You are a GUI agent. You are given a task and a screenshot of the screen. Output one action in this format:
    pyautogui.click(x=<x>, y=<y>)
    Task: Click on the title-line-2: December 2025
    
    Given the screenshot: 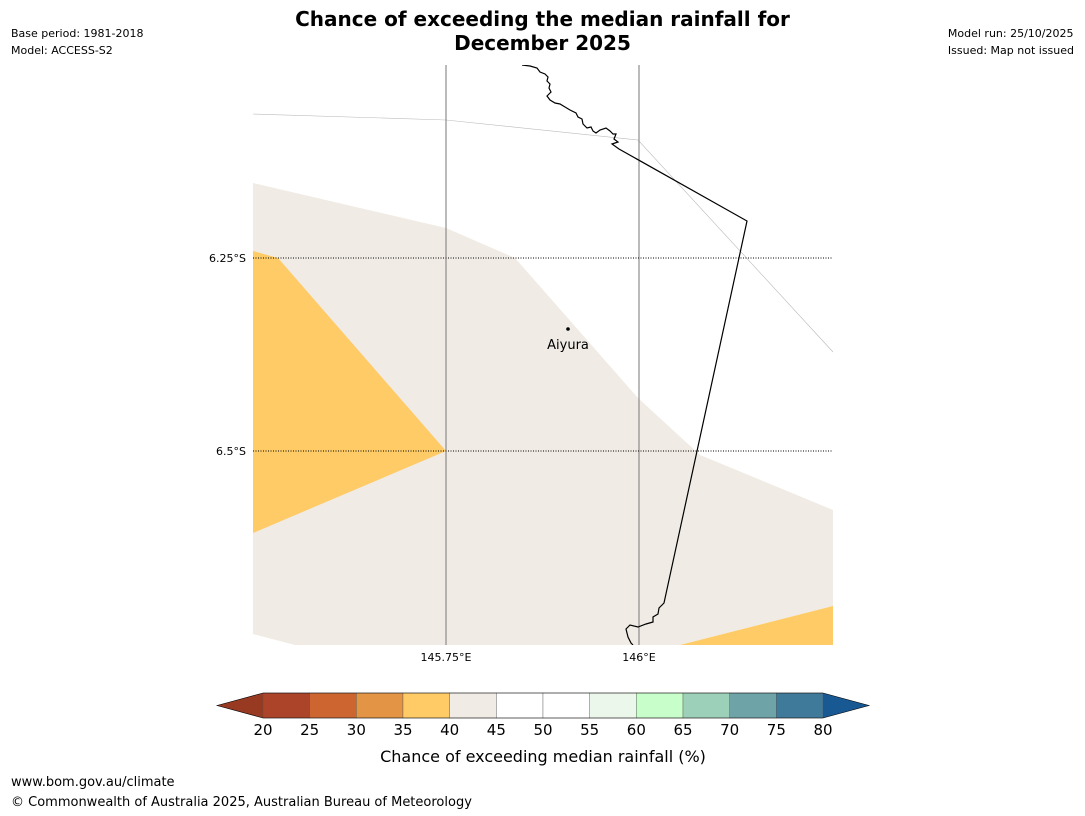 What is the action you would take?
    pyautogui.click(x=542, y=43)
    